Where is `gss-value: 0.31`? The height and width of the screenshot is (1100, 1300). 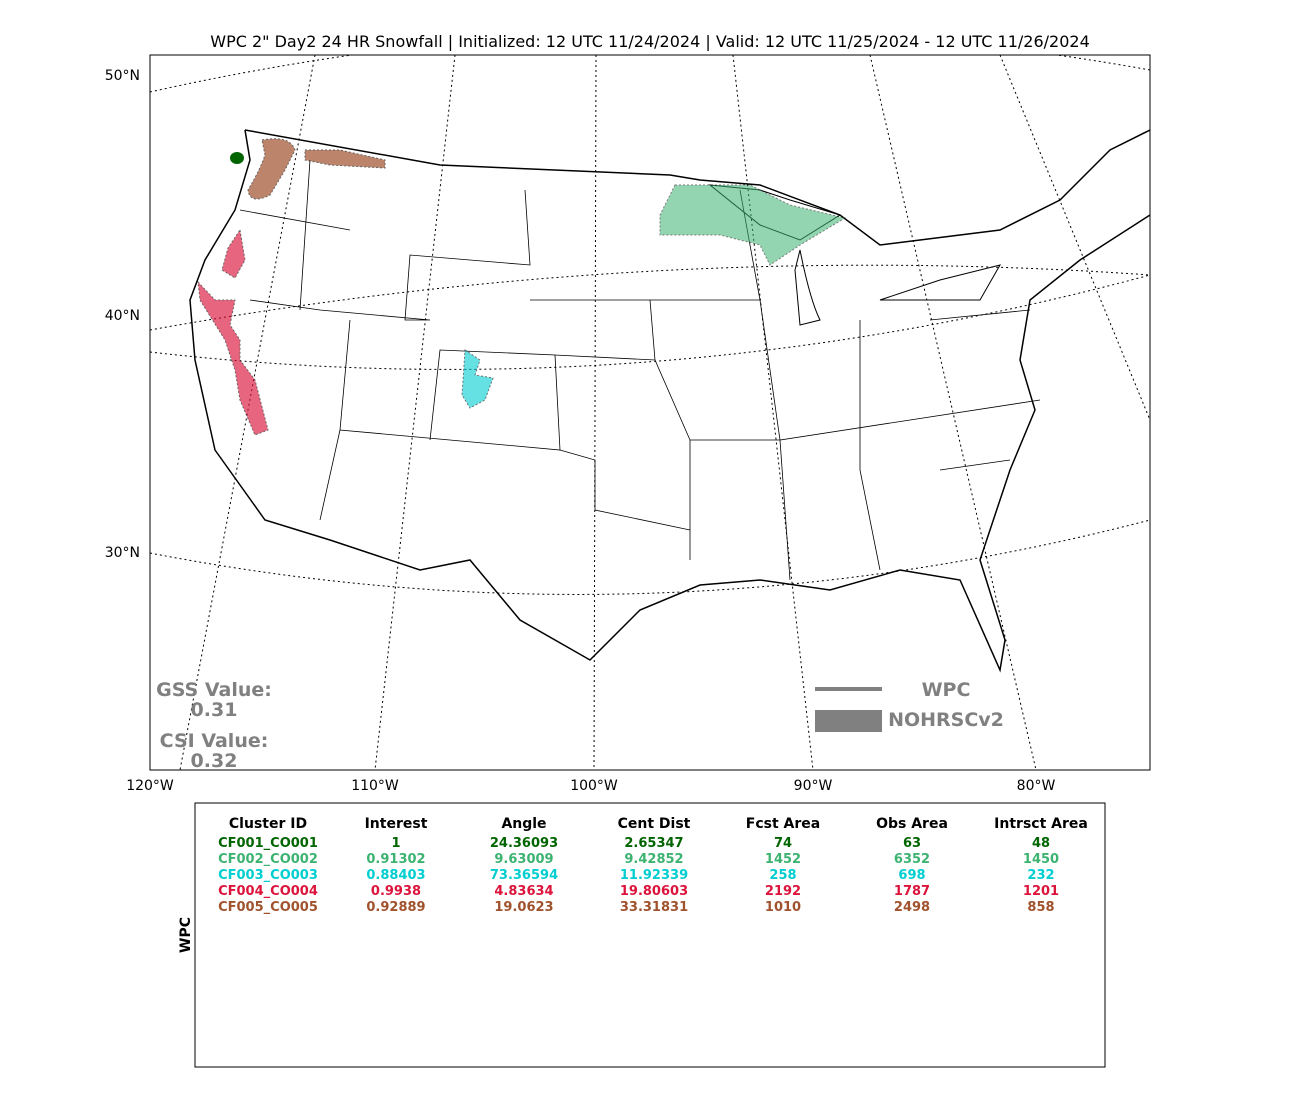
gss-value: 0.31 is located at coordinates (214, 710).